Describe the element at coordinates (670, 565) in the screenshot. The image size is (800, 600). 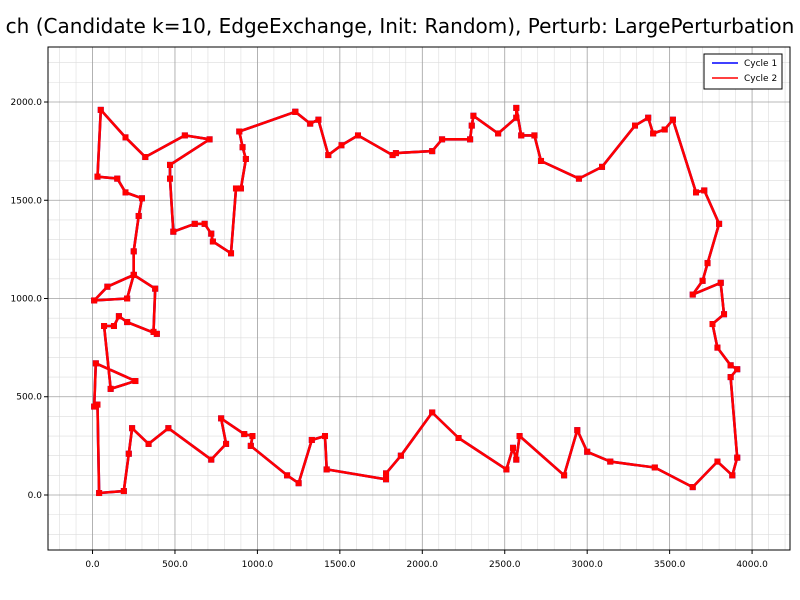
I see `x-tick-label: 3500.0` at that location.